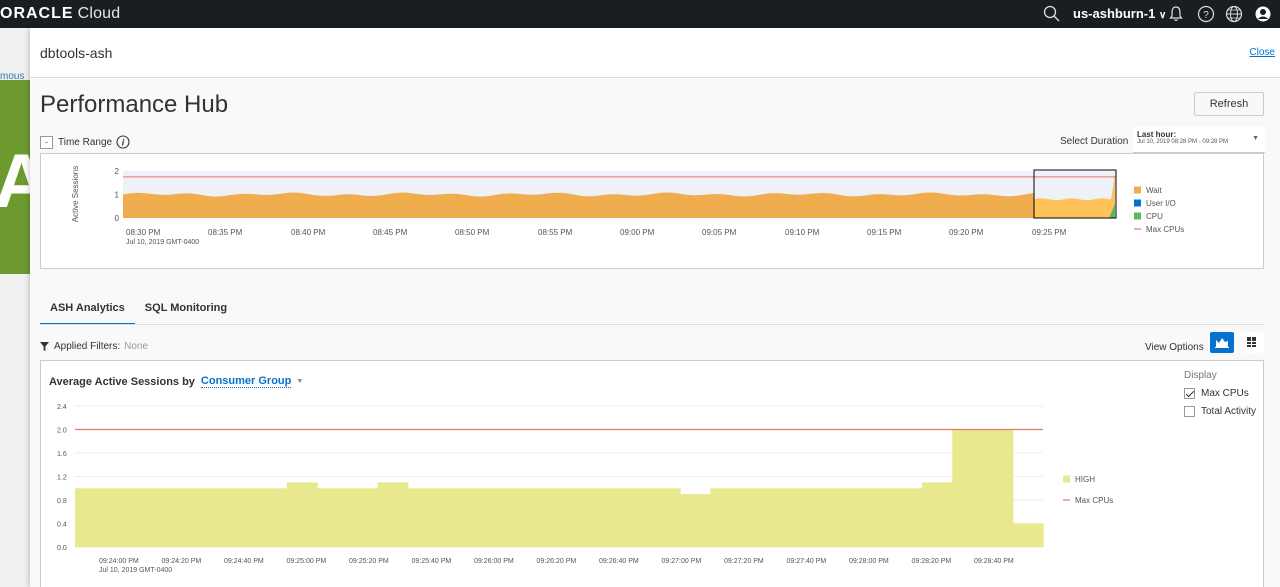 The image size is (1280, 587). Describe the element at coordinates (1189, 393) in the screenshot. I see `max-cpus-checkbox` at that location.